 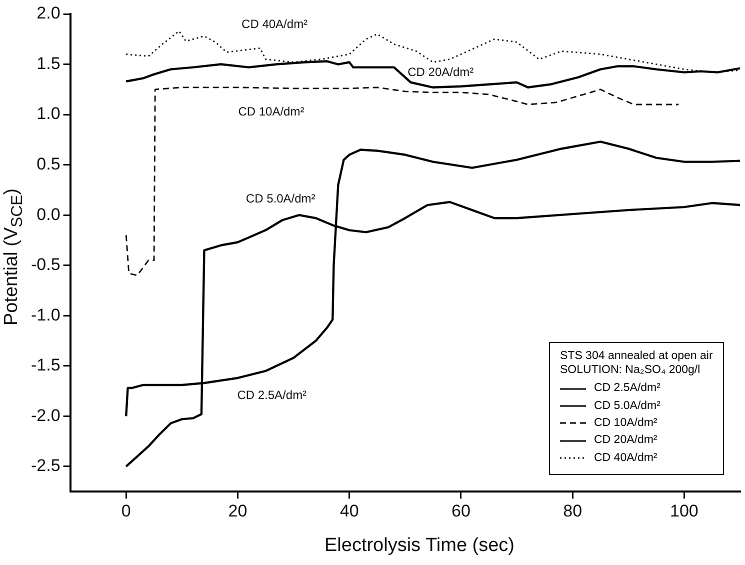 What do you see at coordinates (419, 546) in the screenshot?
I see `x-axis-title: Electrolysis Time (sec)` at bounding box center [419, 546].